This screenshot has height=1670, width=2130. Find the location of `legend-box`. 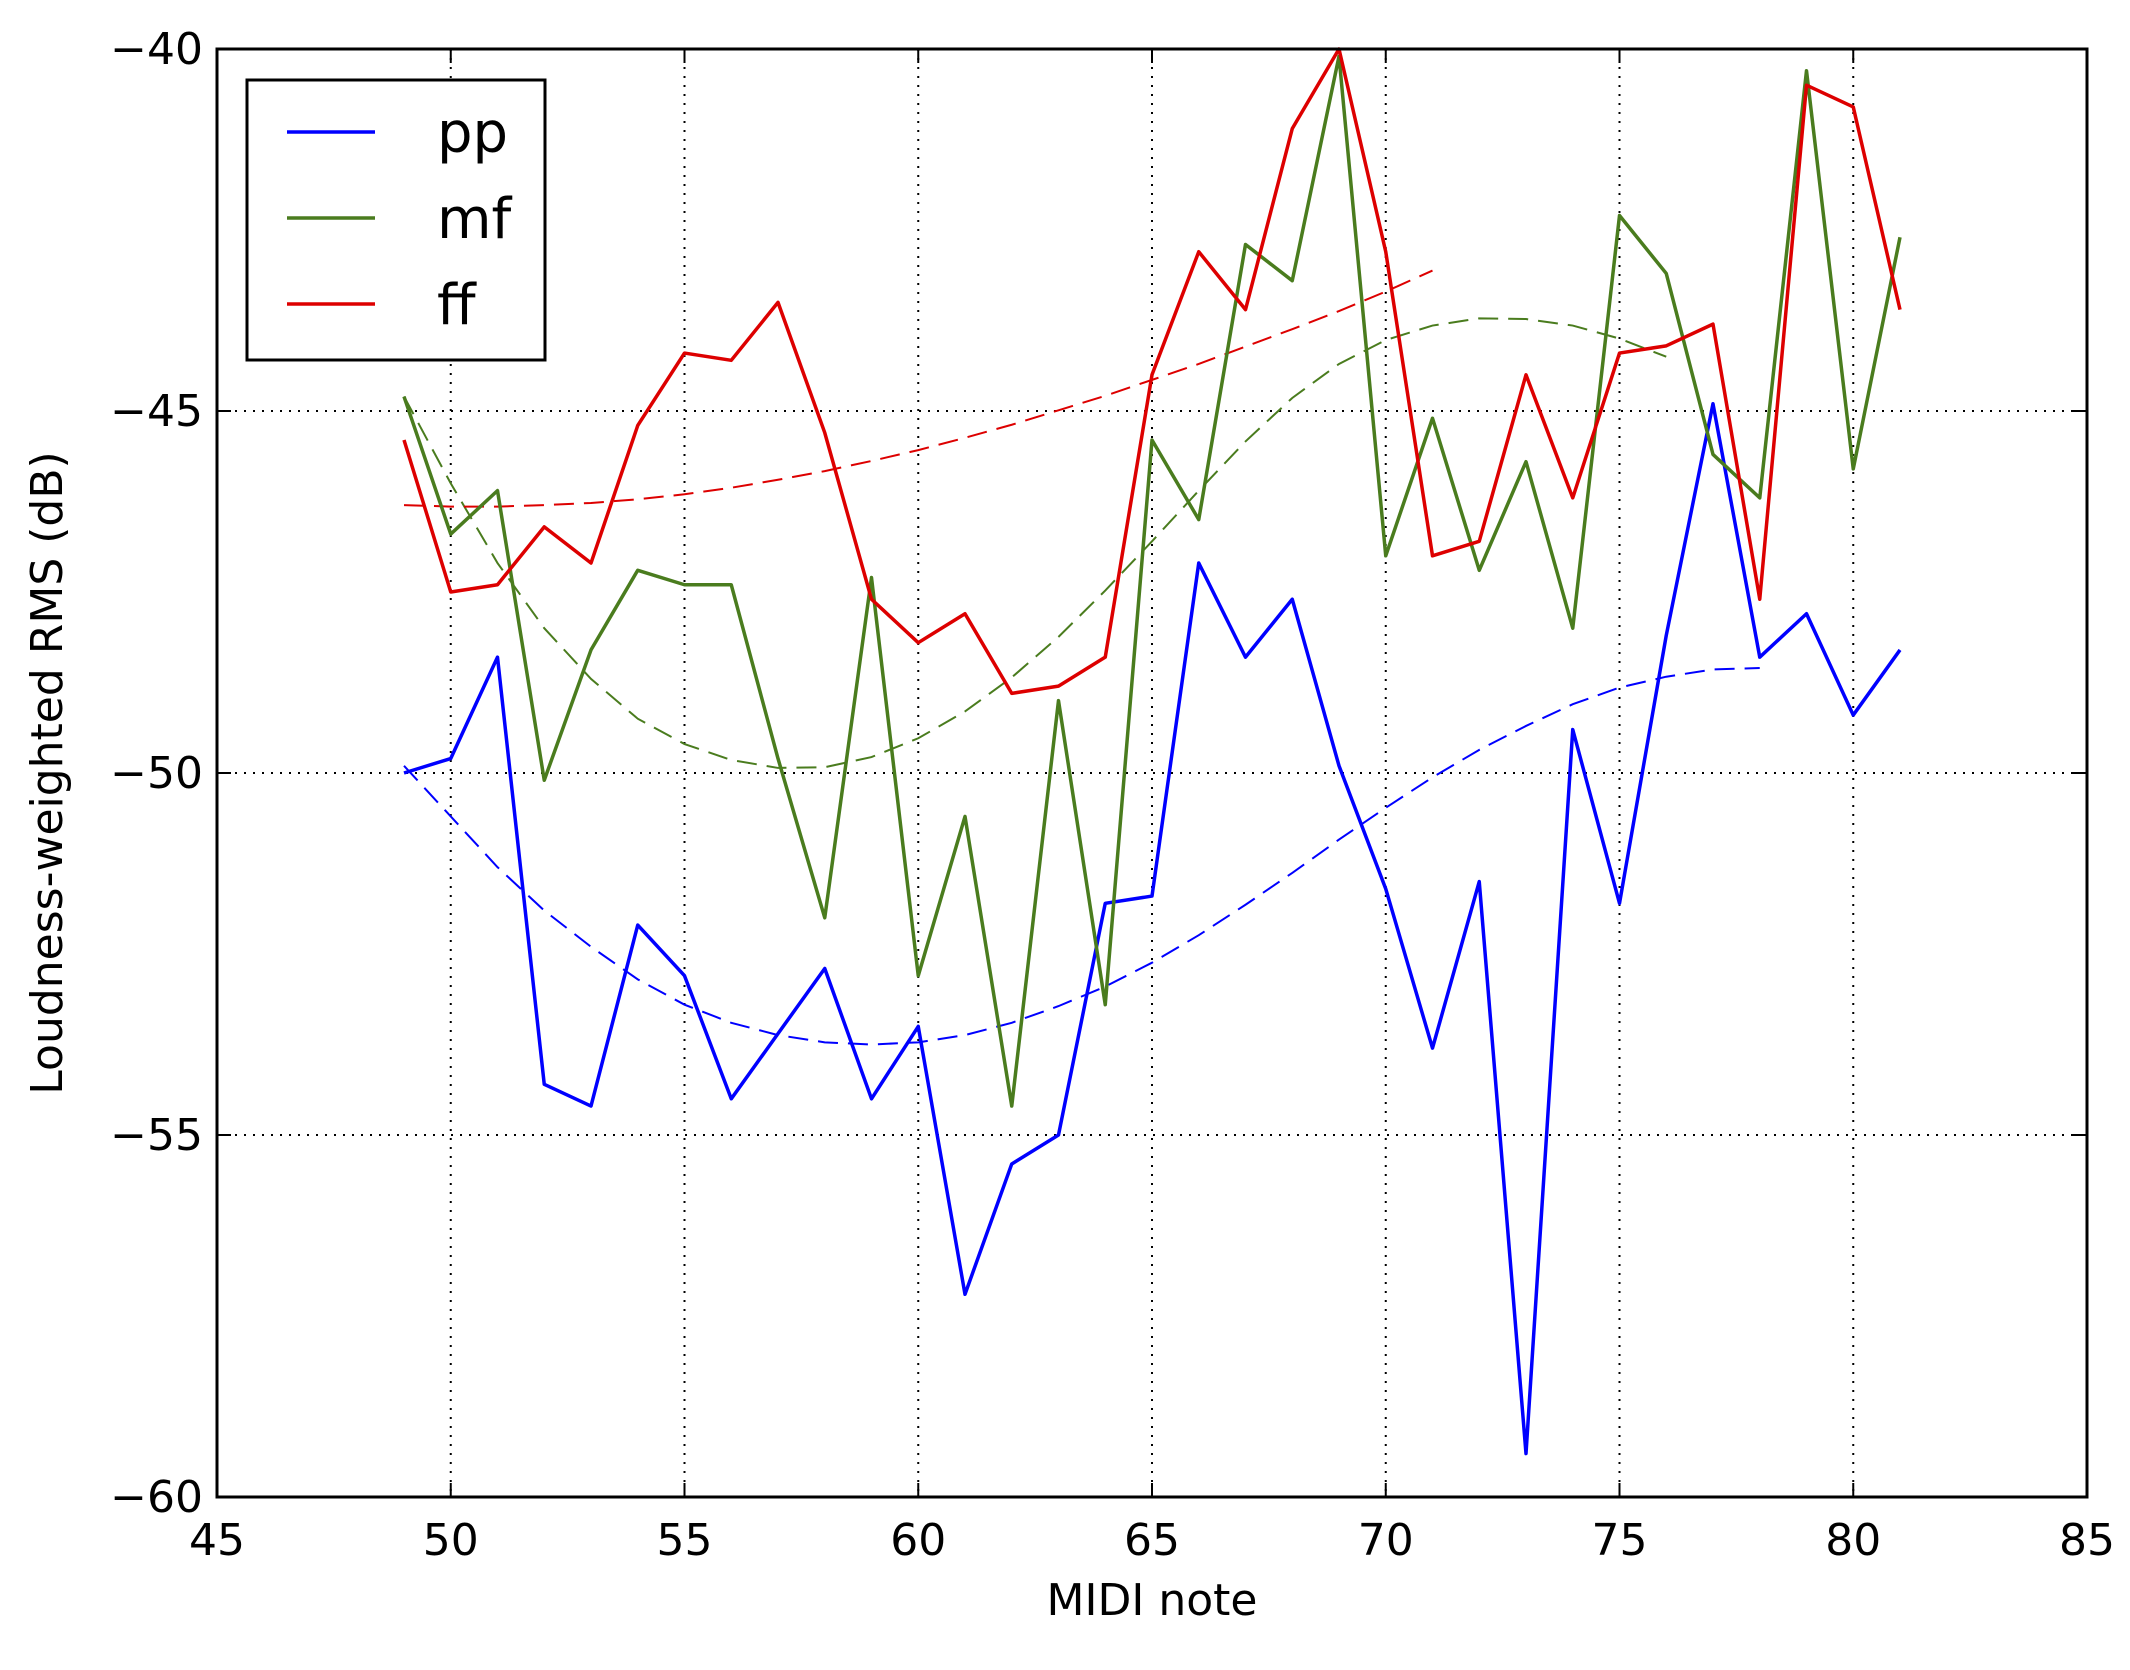

legend-box is located at coordinates (396, 220).